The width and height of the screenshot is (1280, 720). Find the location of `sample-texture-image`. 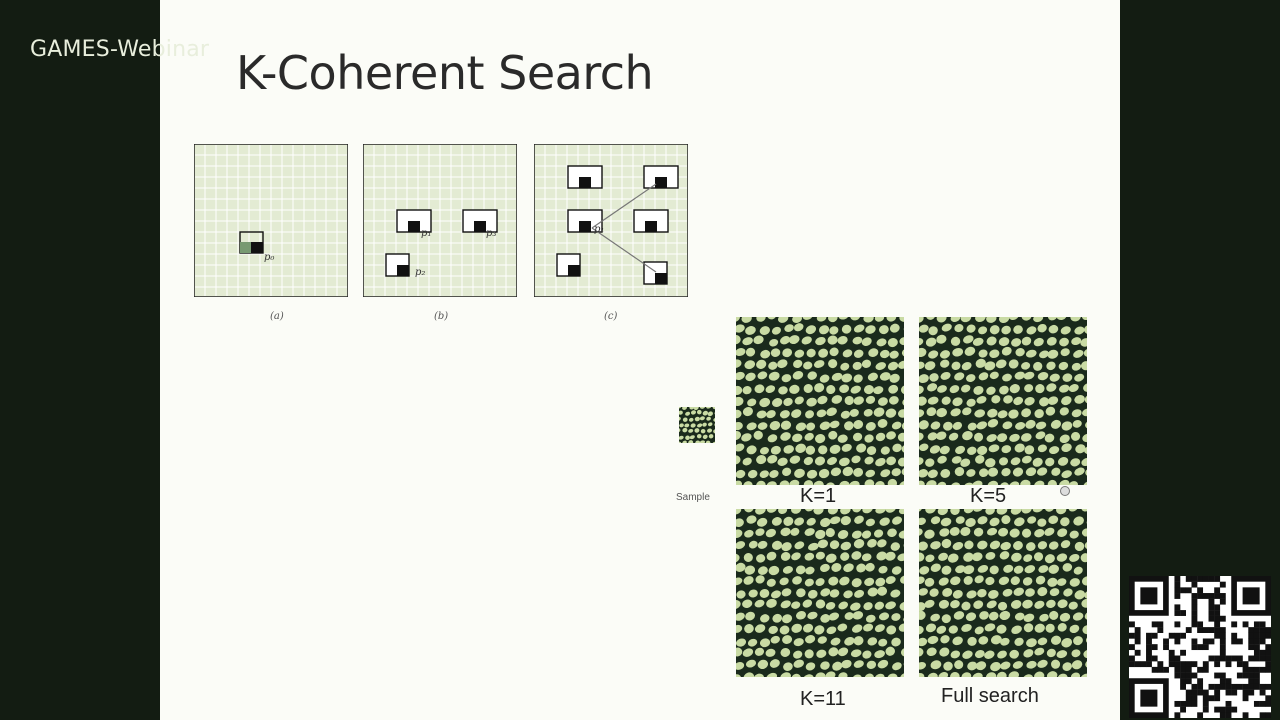

sample-texture-image is located at coordinates (698, 425).